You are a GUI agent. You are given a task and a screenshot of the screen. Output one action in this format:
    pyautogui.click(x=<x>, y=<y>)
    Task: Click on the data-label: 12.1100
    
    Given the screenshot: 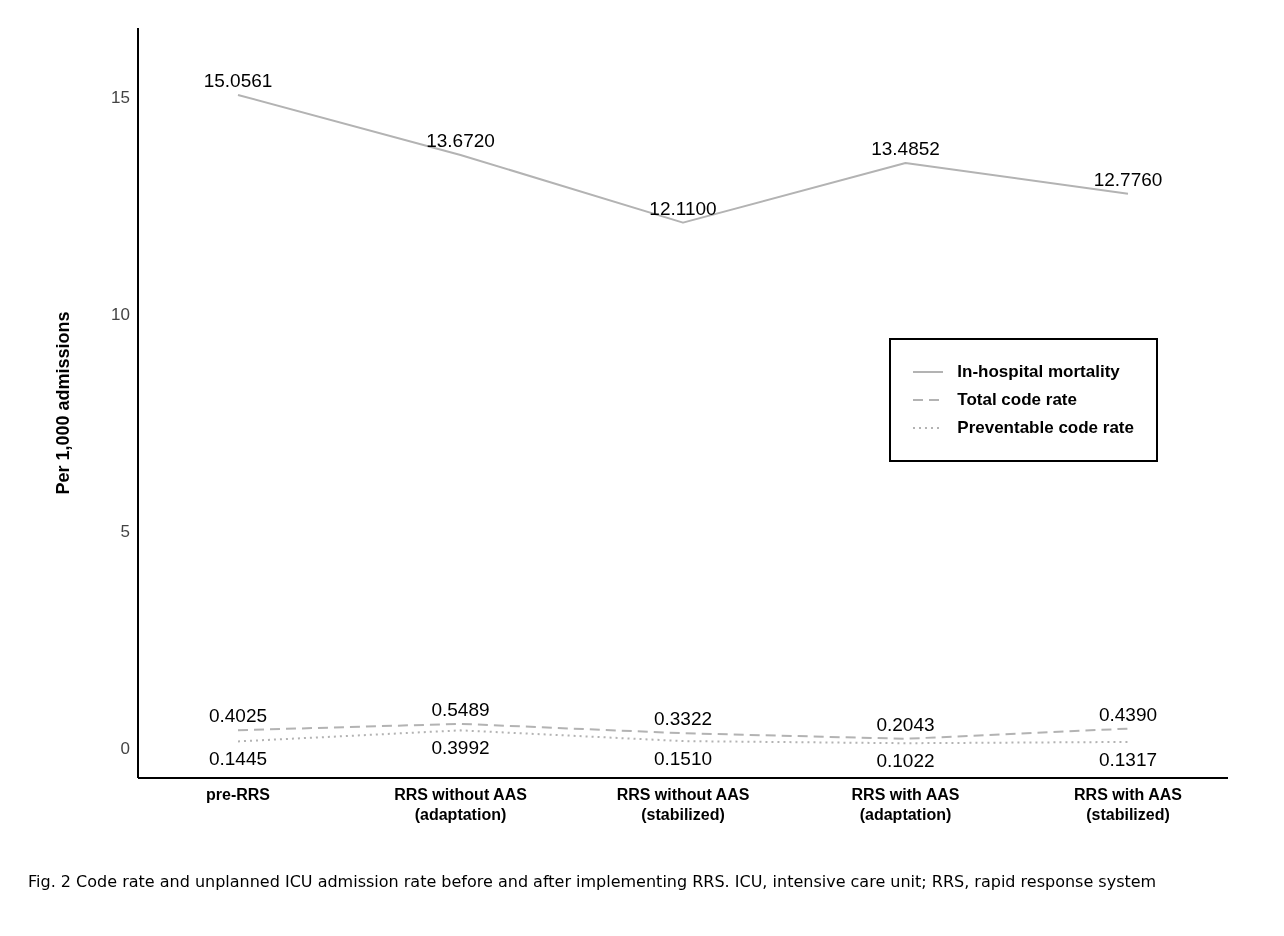 What is the action you would take?
    pyautogui.click(x=683, y=208)
    